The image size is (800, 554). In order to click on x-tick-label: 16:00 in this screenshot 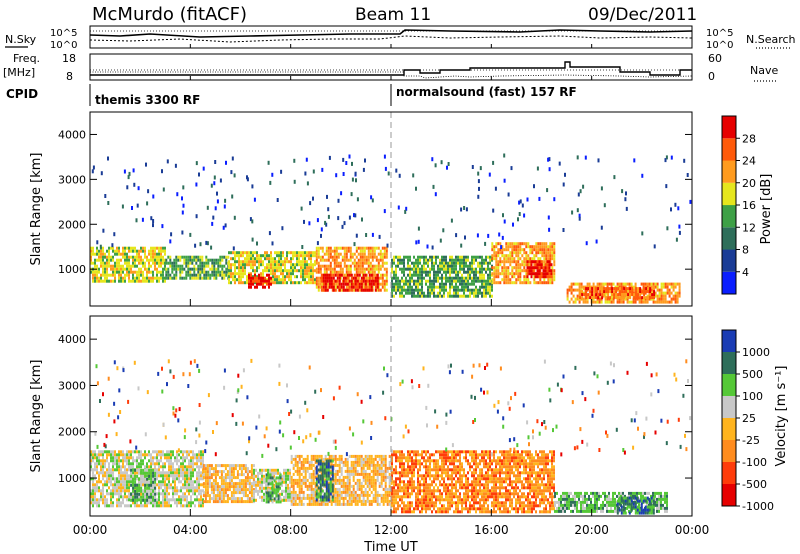, I will do `click(491, 530)`.